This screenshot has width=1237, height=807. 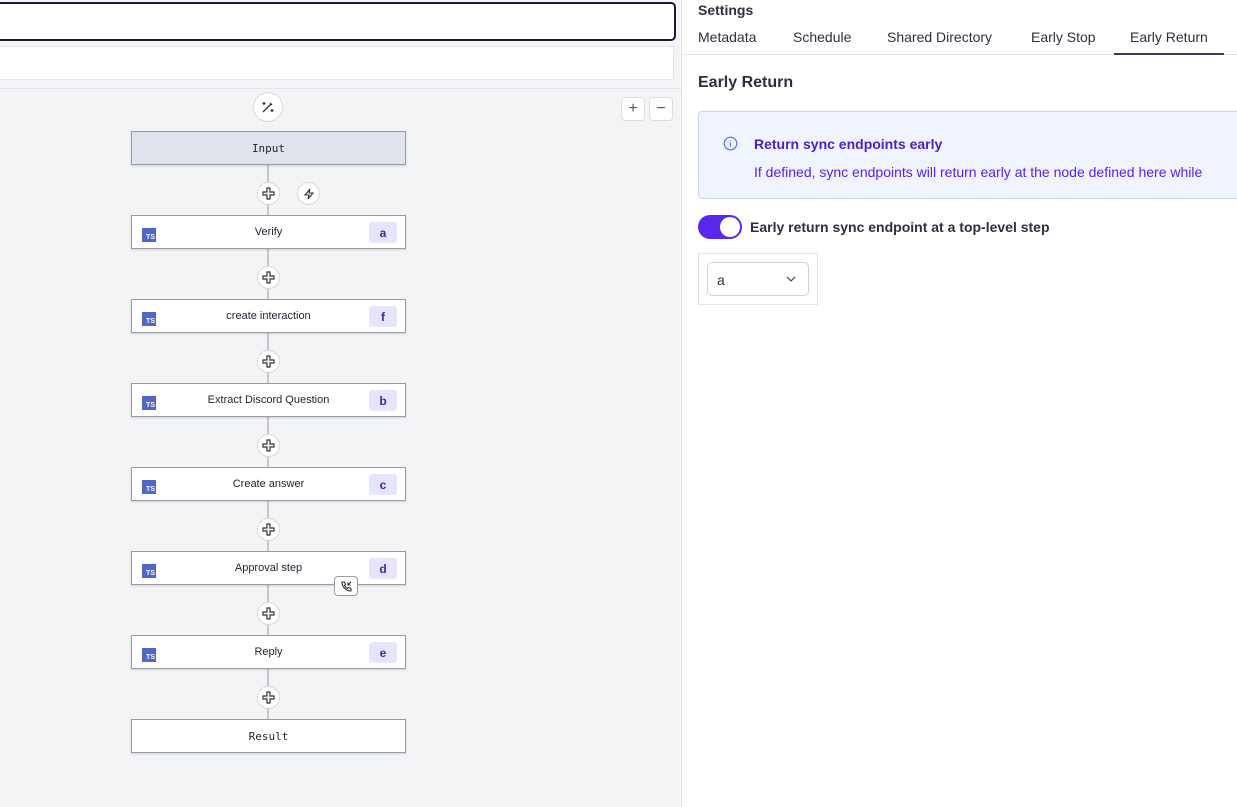 What do you see at coordinates (940, 37) in the screenshot?
I see `tab-shared-directory: Shared Directory` at bounding box center [940, 37].